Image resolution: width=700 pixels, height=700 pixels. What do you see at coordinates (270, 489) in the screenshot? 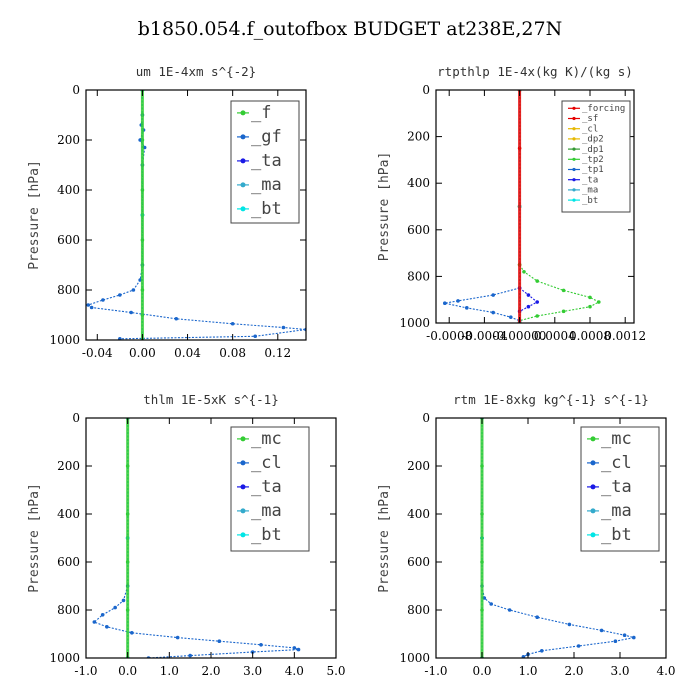
I see `legend: _mc _cl _ta _ma _bt` at bounding box center [270, 489].